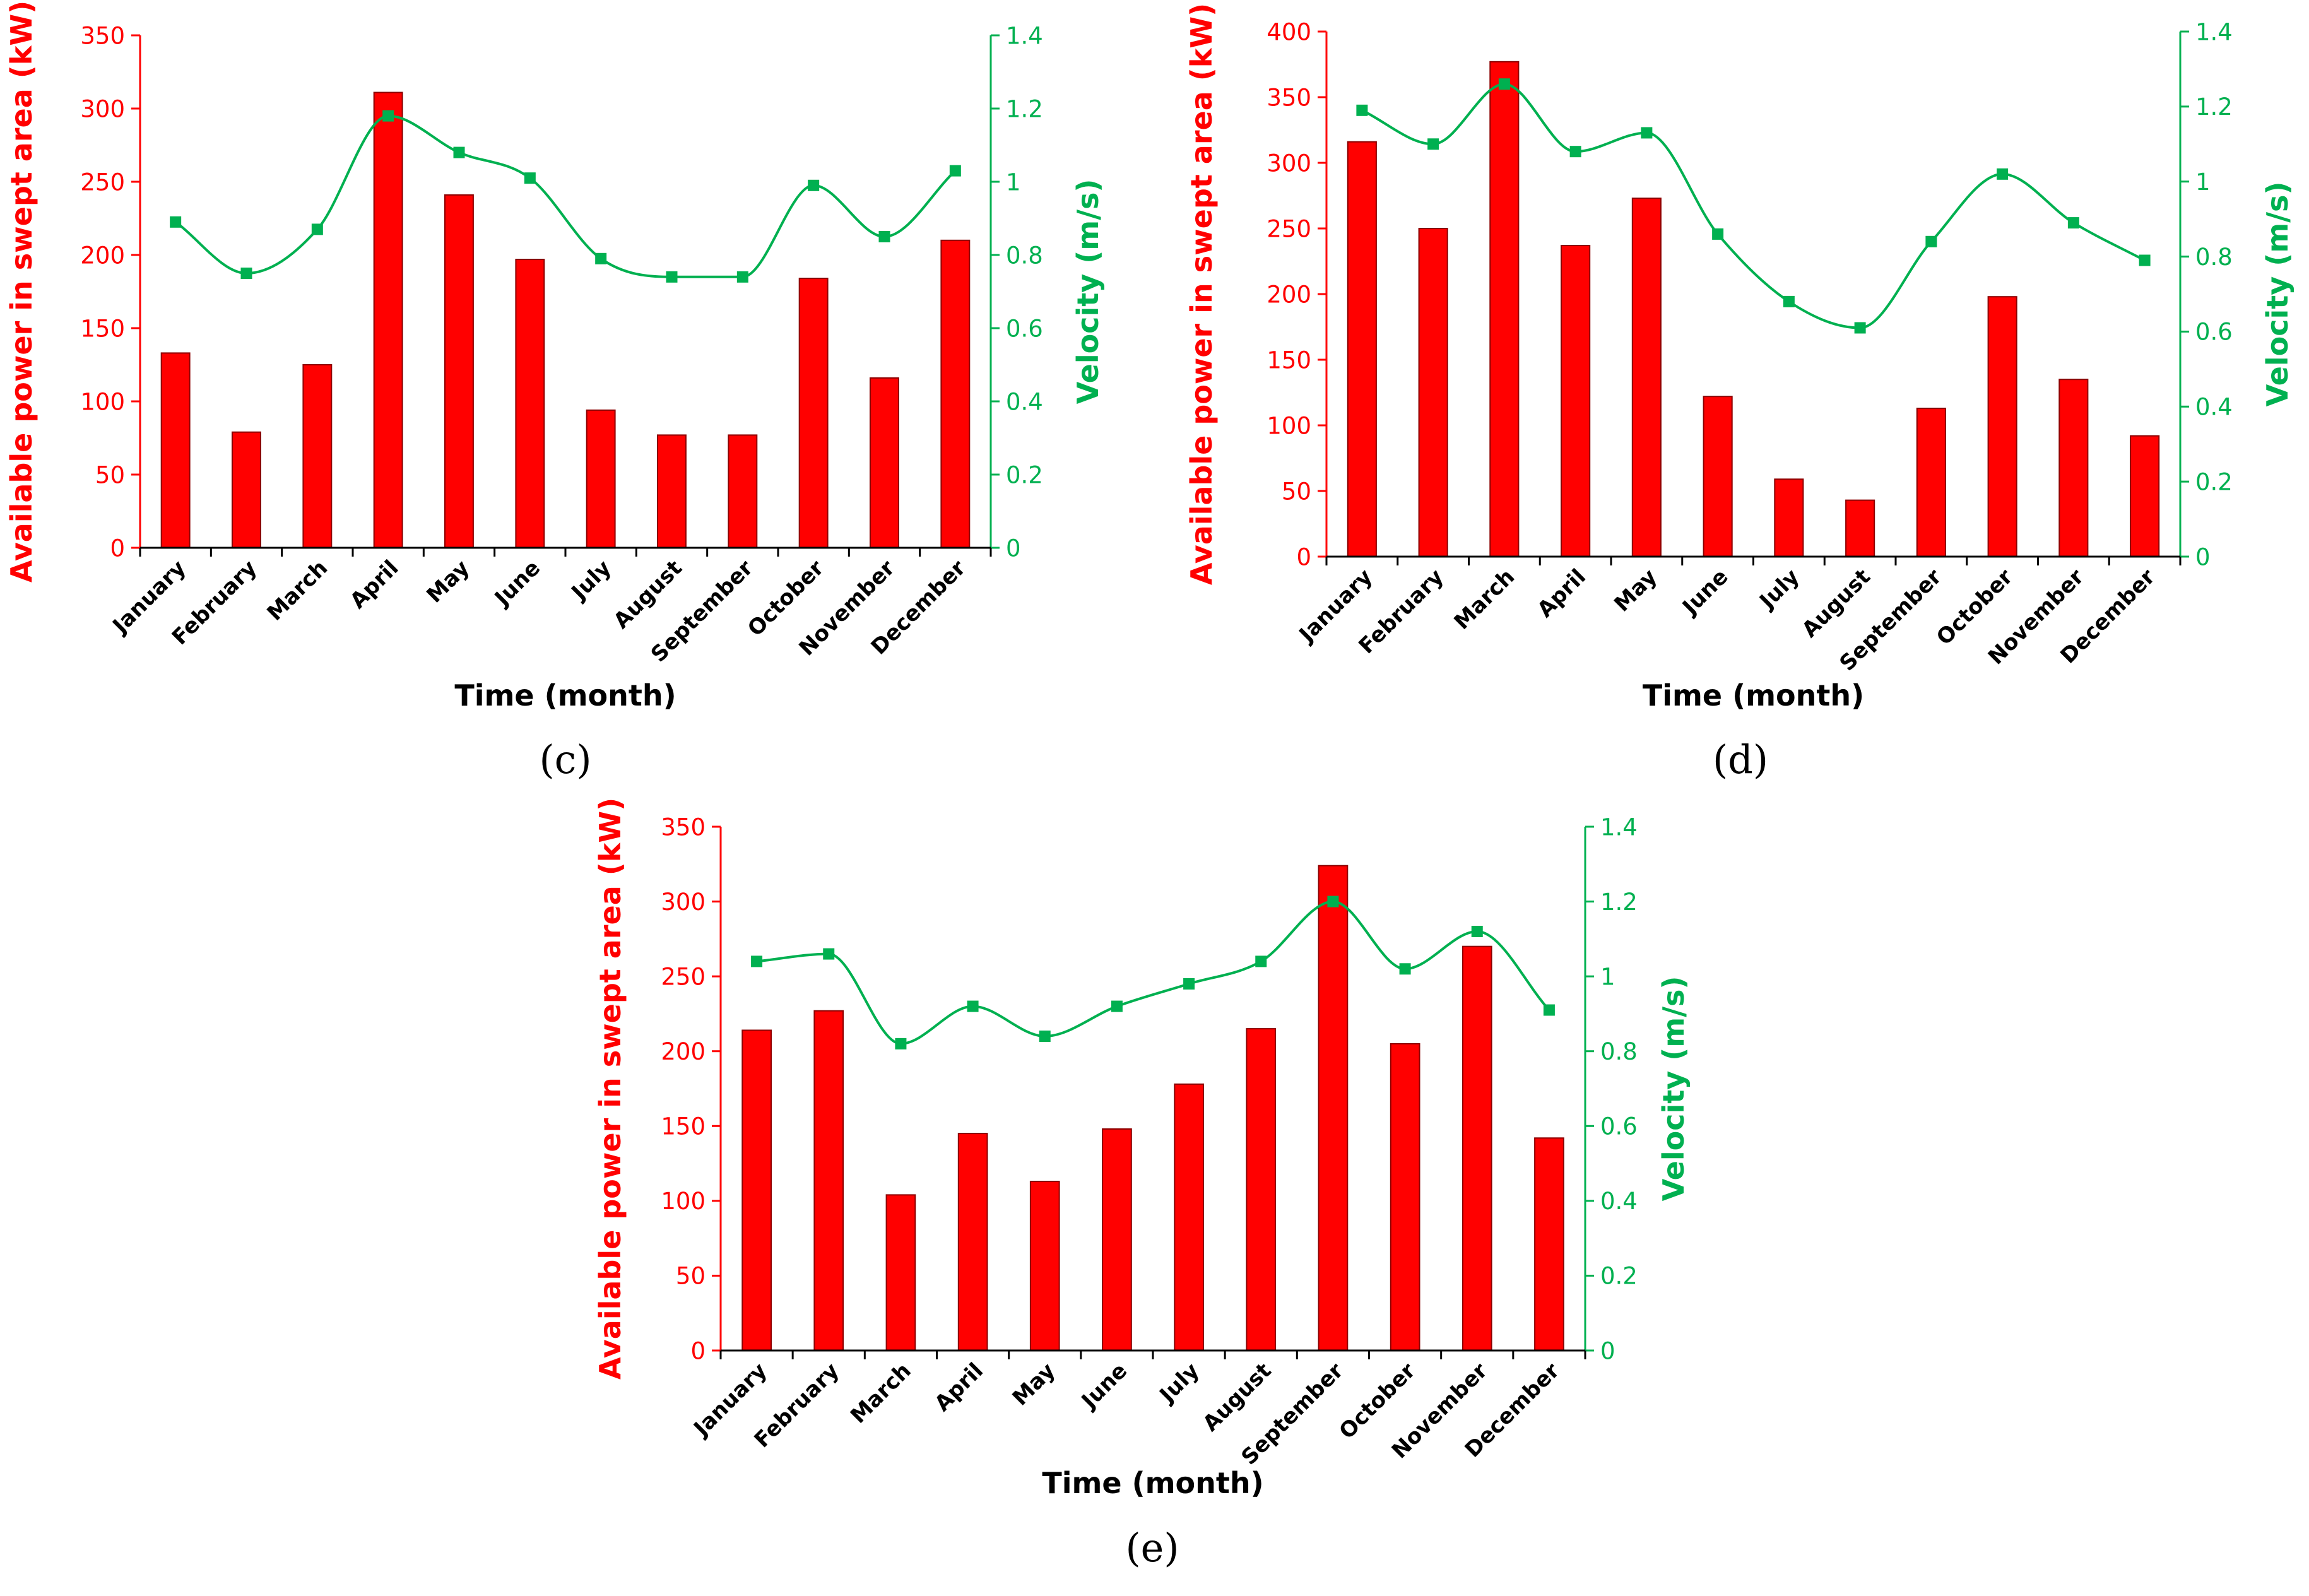  I want to click on panel-e-velocity-point-october, so click(1405, 969).